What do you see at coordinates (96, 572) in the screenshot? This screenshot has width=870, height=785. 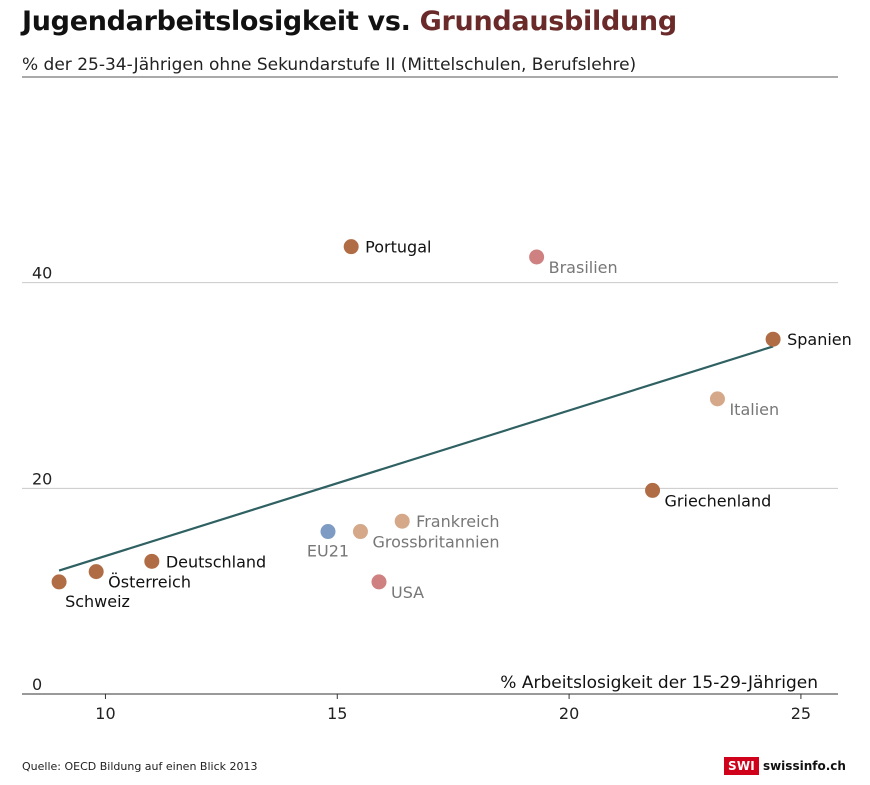 I see `point-osterreich` at bounding box center [96, 572].